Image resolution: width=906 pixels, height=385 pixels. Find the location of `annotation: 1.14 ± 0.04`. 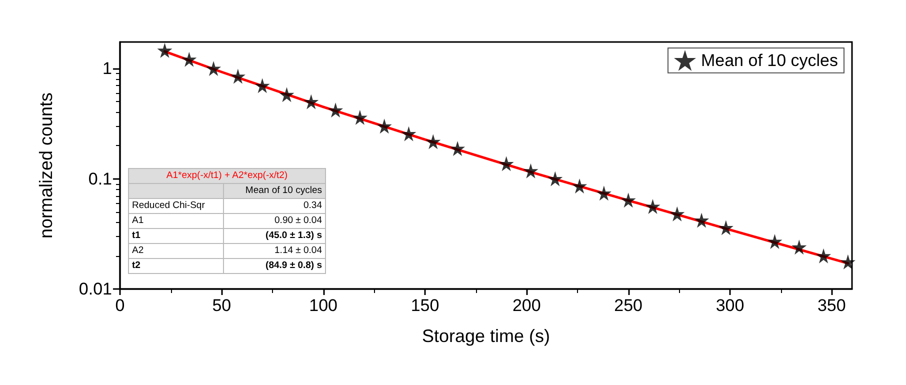

annotation: 1.14 ± 0.04 is located at coordinates (275, 251).